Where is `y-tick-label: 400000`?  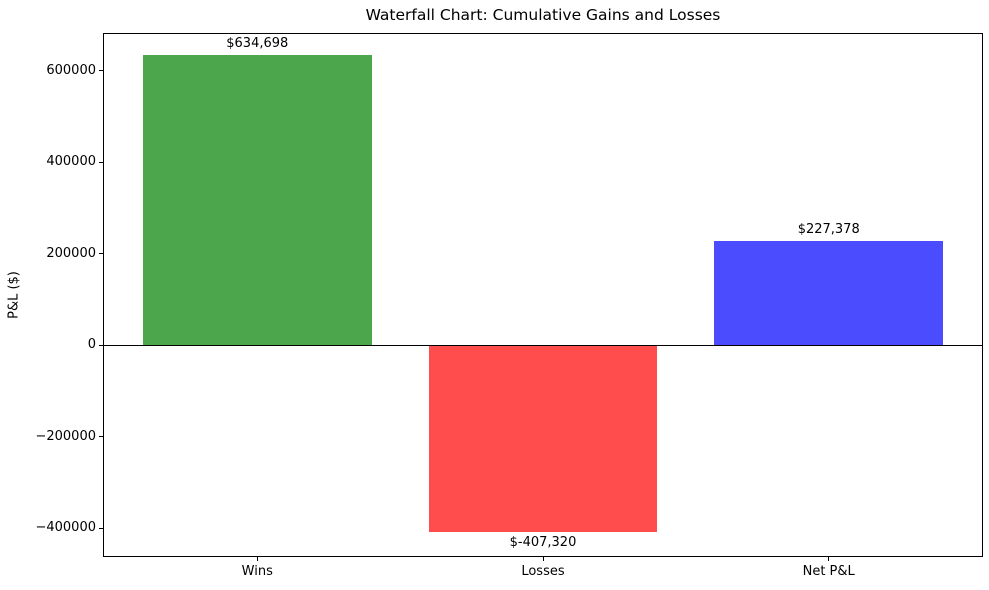 y-tick-label: 400000 is located at coordinates (71, 162).